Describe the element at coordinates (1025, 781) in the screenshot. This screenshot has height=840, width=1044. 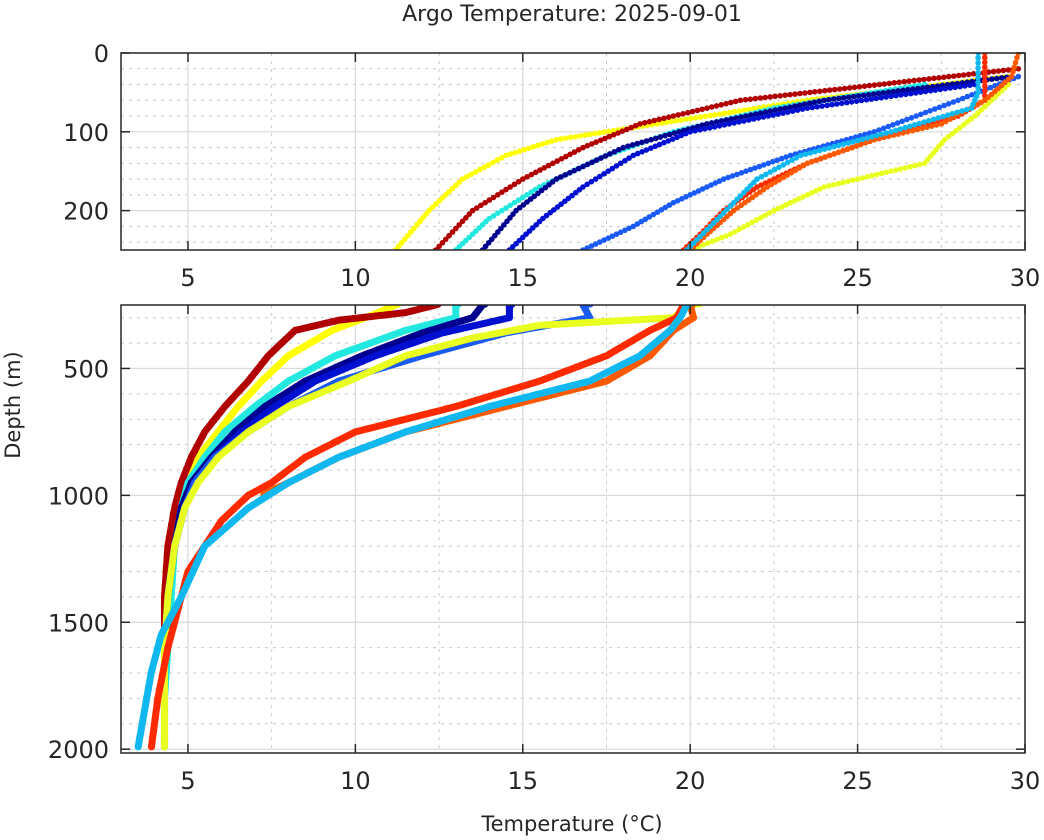
I see `x-tick-label: 30` at that location.